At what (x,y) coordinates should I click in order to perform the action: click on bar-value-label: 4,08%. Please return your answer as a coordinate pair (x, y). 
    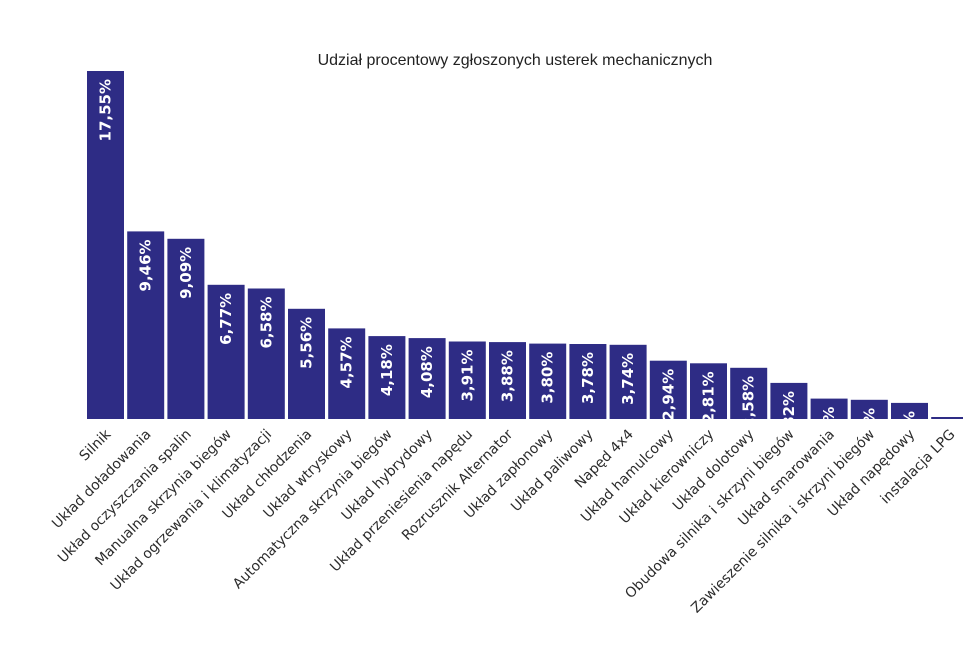
    Looking at the image, I should click on (427, 372).